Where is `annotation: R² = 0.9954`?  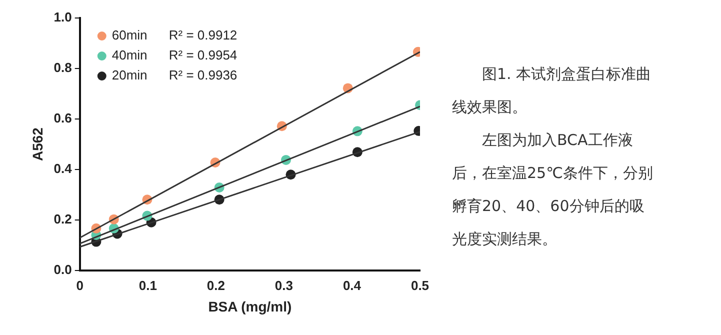
annotation: R² = 0.9954 is located at coordinates (203, 55).